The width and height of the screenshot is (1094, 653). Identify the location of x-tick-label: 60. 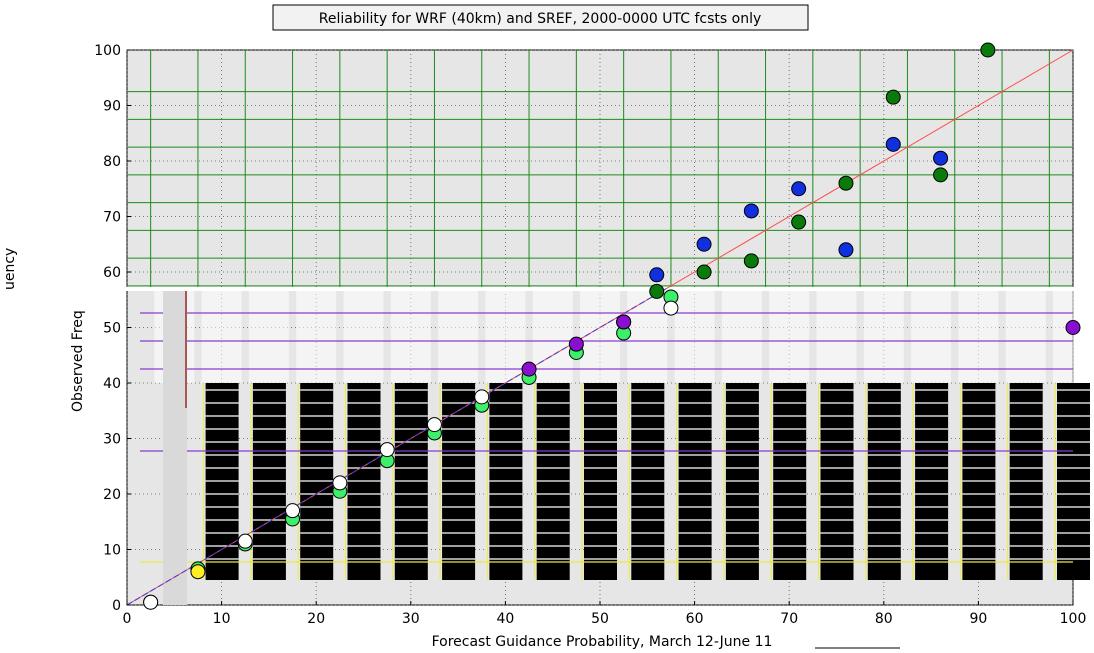
(695, 619).